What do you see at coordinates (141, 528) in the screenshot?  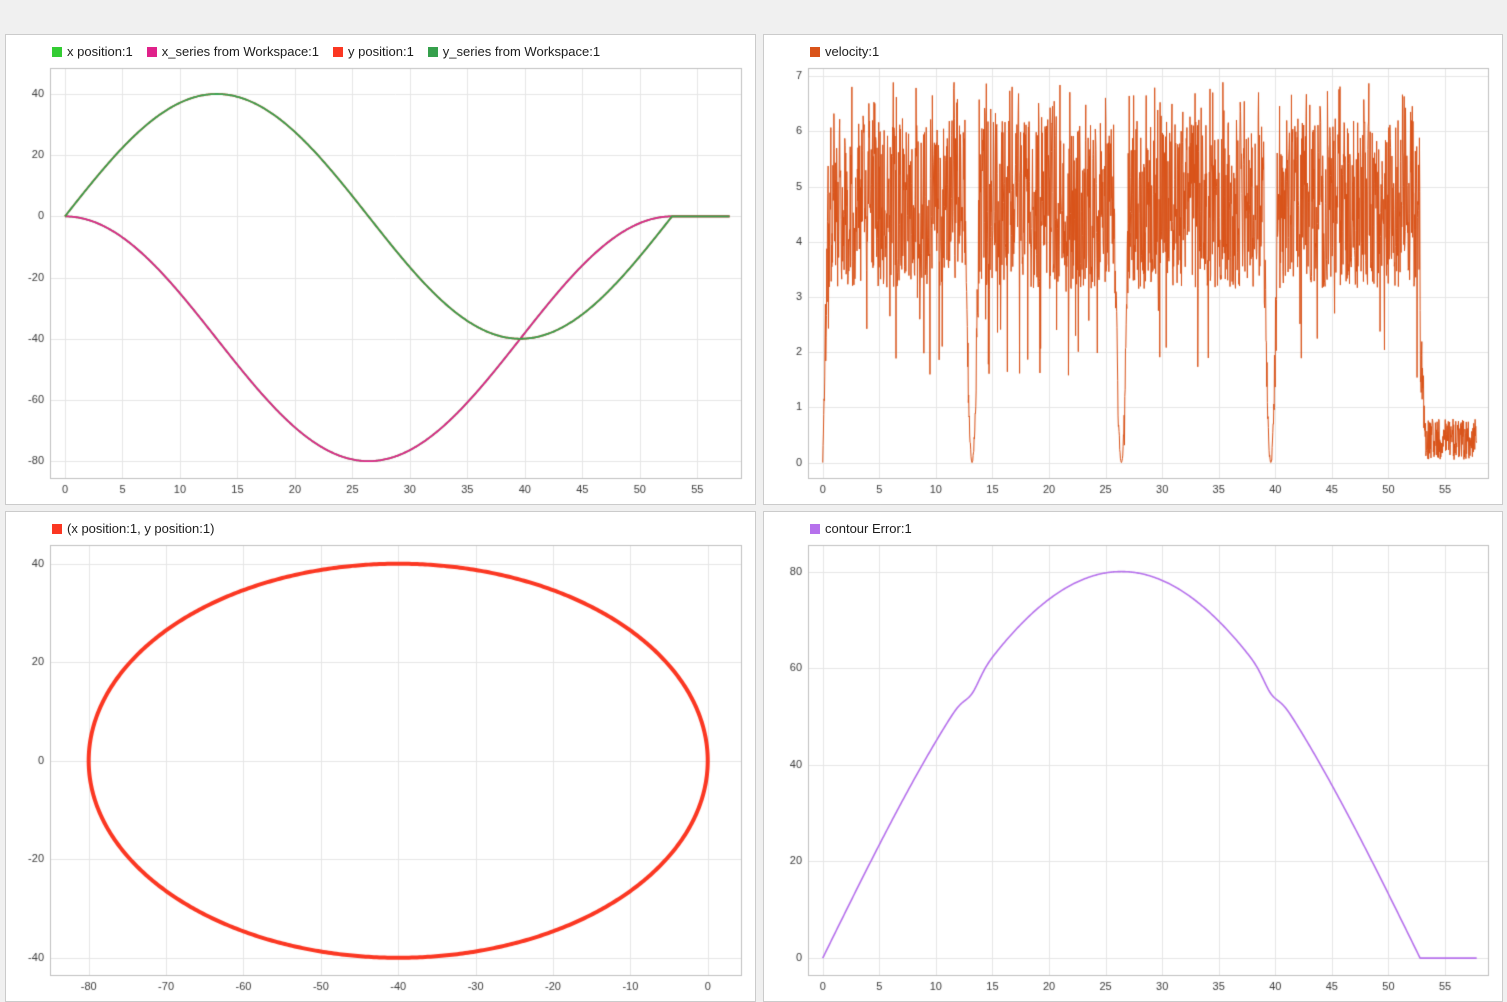 I see `legend-label: (x position:1, y position:1)` at bounding box center [141, 528].